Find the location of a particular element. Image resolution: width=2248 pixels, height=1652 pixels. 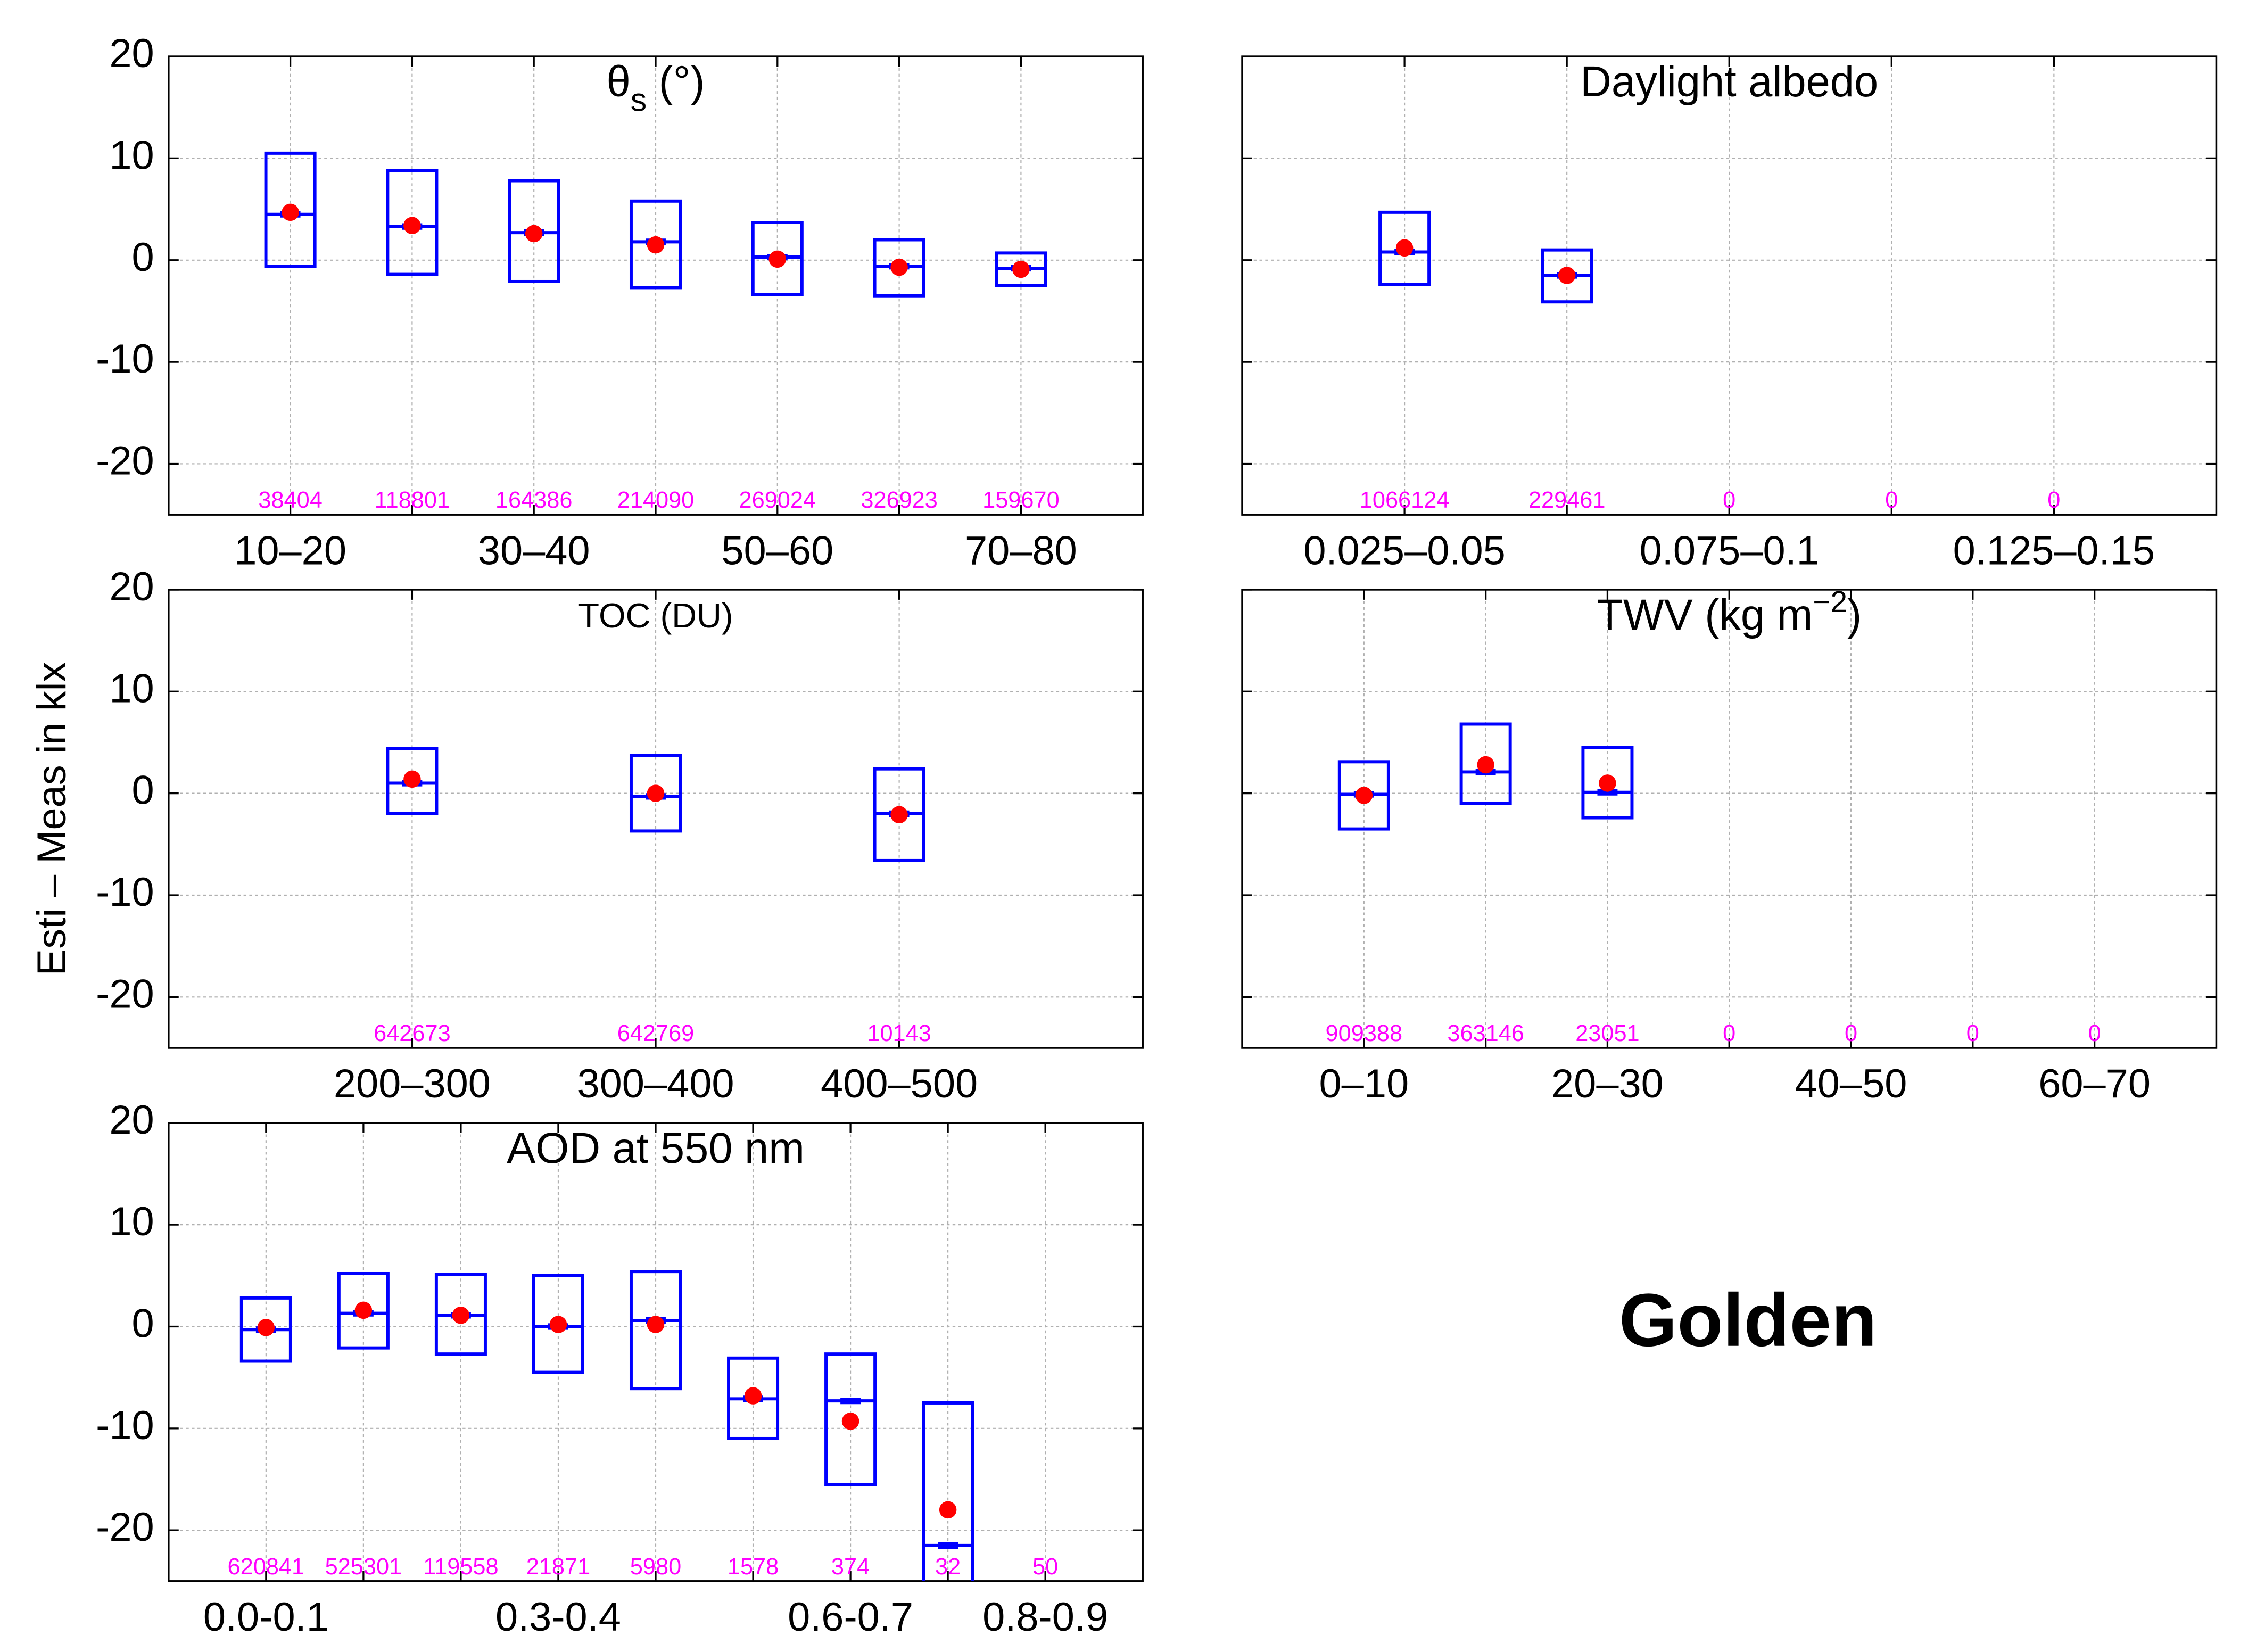

count-label: 5980 is located at coordinates (655, 1567).